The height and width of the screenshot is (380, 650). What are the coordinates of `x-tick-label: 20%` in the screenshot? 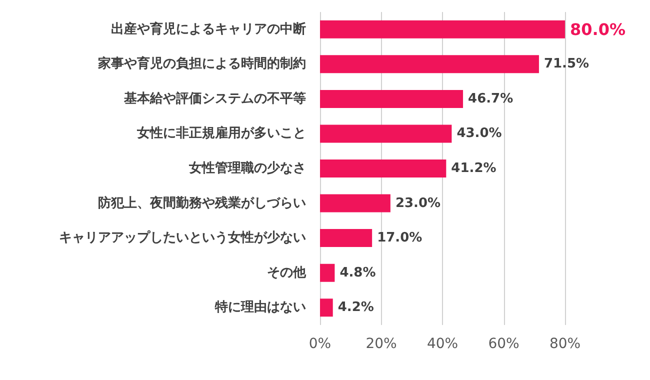 It's located at (381, 344).